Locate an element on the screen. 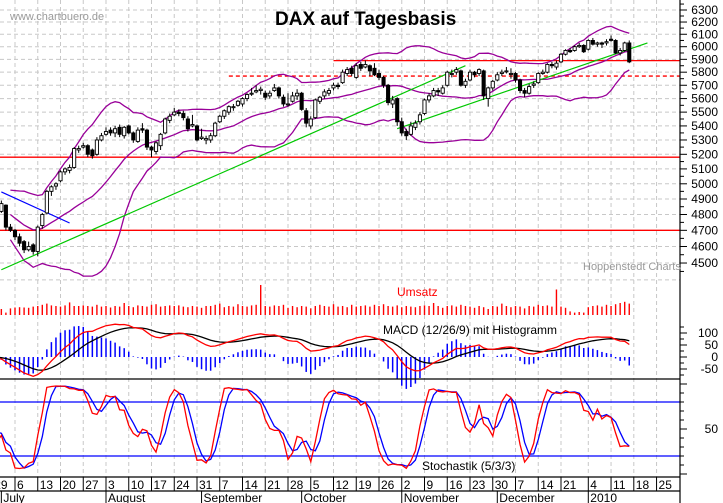  macd-tick-label: 0 is located at coordinates (714, 357).